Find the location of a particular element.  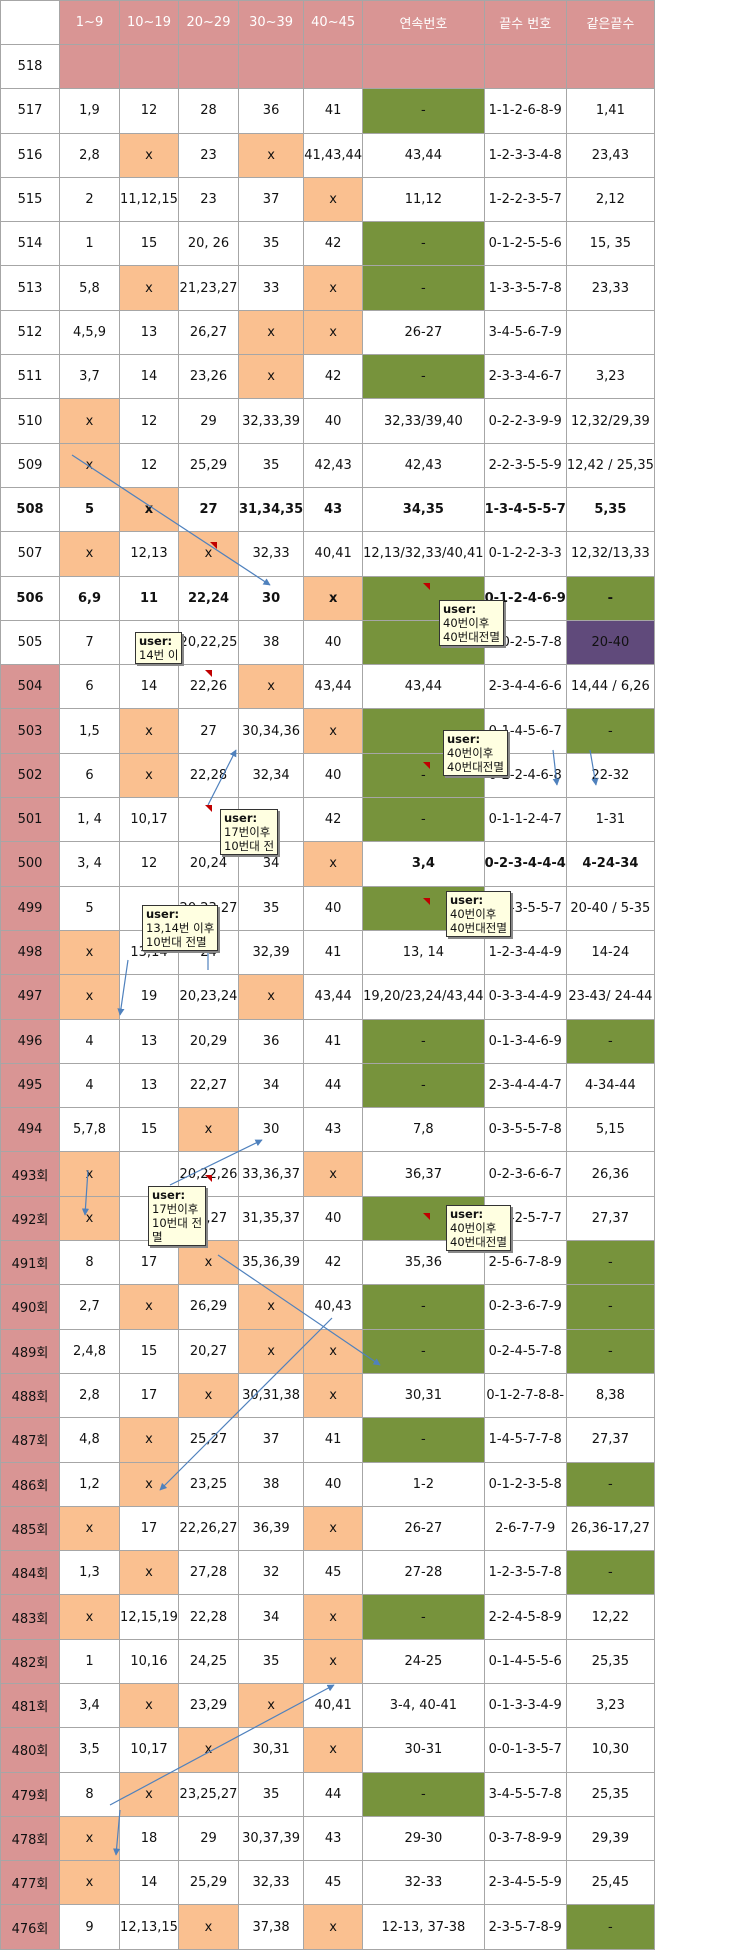

round-number: 496 is located at coordinates (30, 1041).